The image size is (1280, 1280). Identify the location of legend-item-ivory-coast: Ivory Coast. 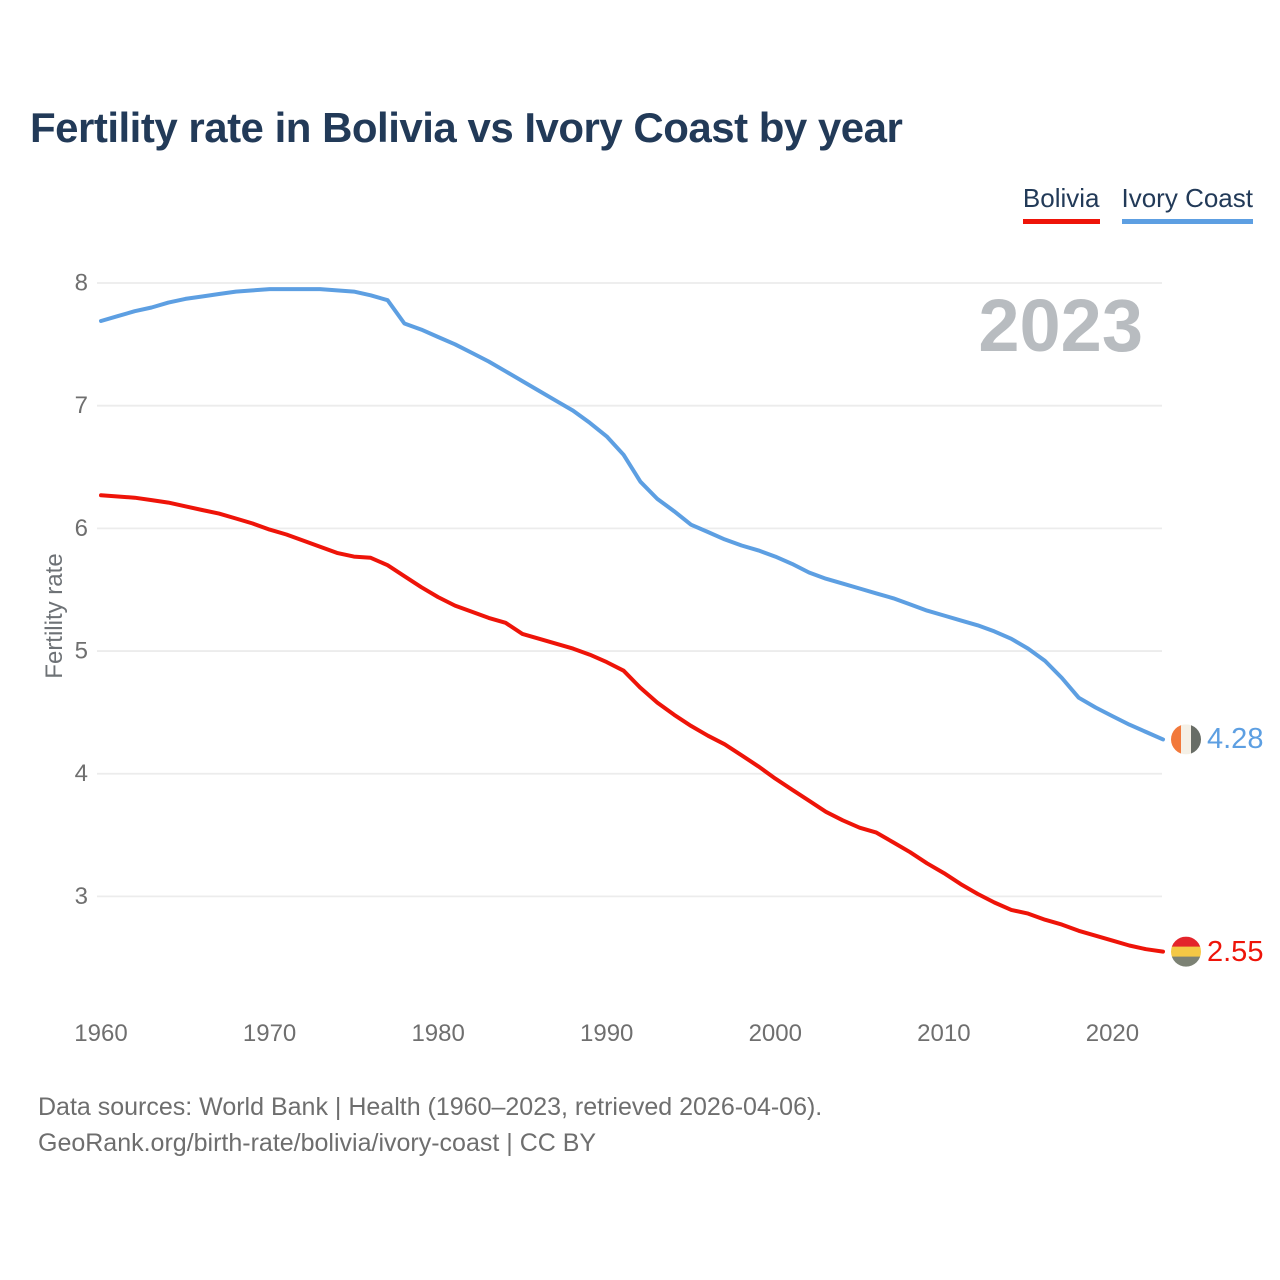
(1187, 203).